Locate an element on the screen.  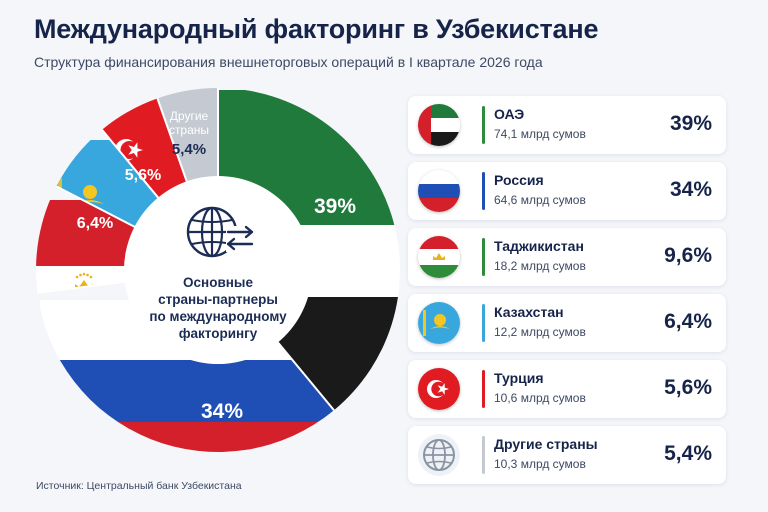
legend-country-name: Турция is located at coordinates (519, 378).